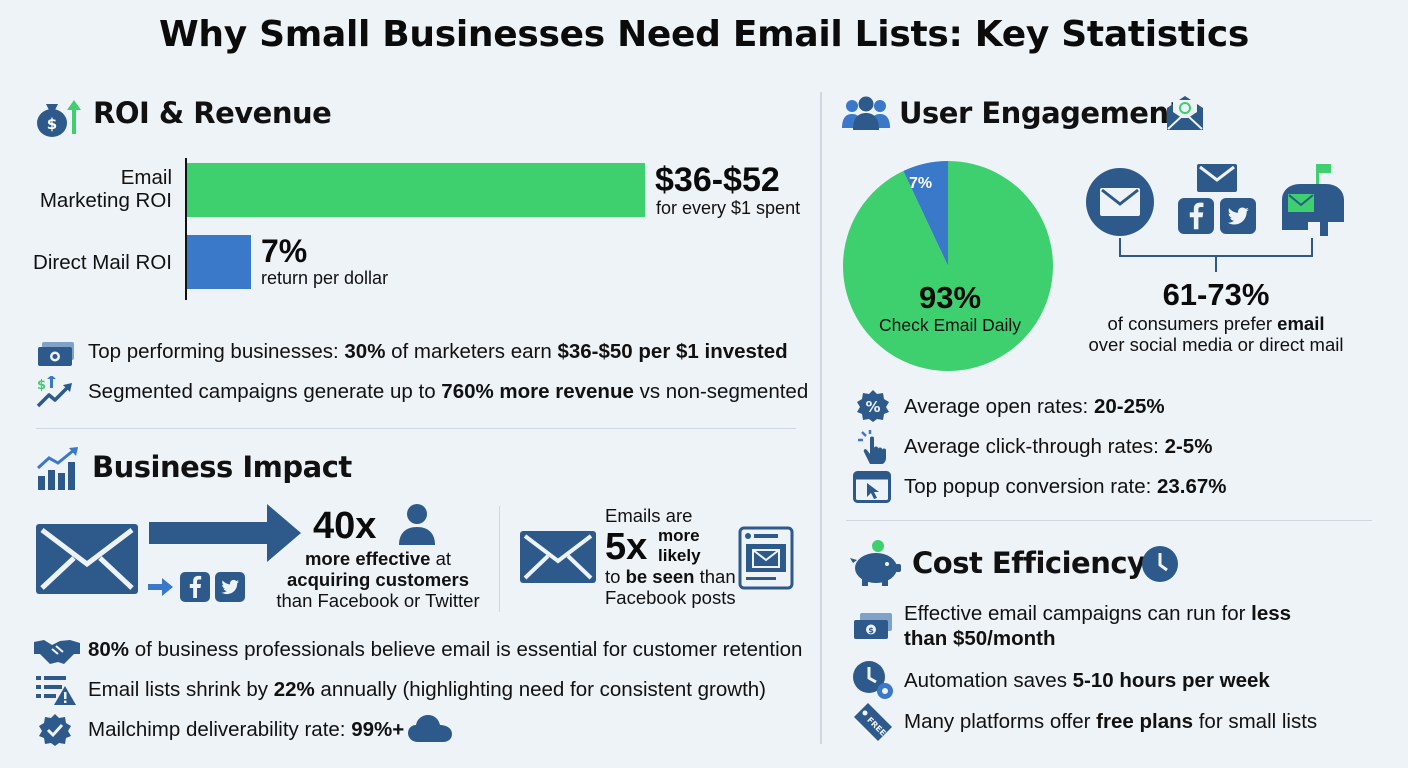 The image size is (1408, 768). Describe the element at coordinates (416, 428) in the screenshot. I see `left-horizontal-divider` at that location.